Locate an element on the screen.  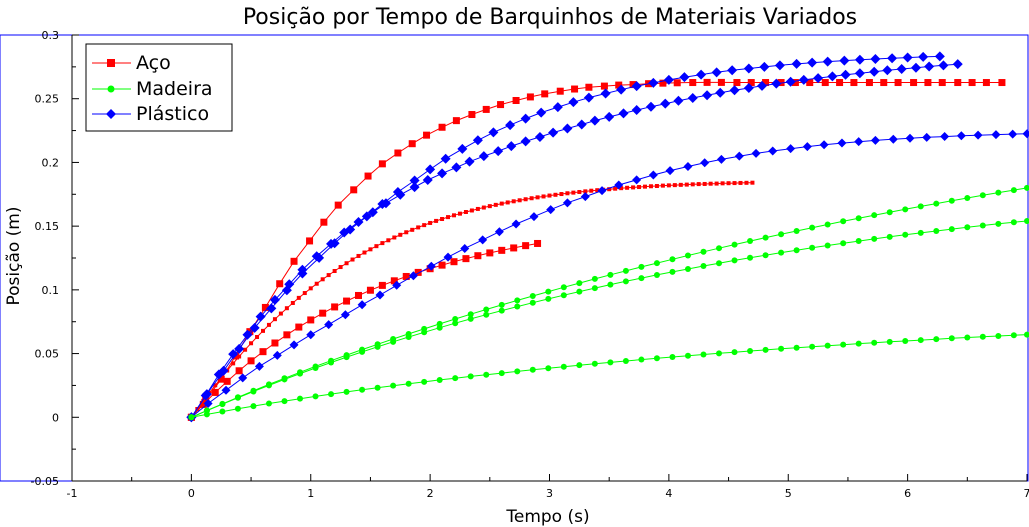
y-axis-panel is located at coordinates (36, 258).